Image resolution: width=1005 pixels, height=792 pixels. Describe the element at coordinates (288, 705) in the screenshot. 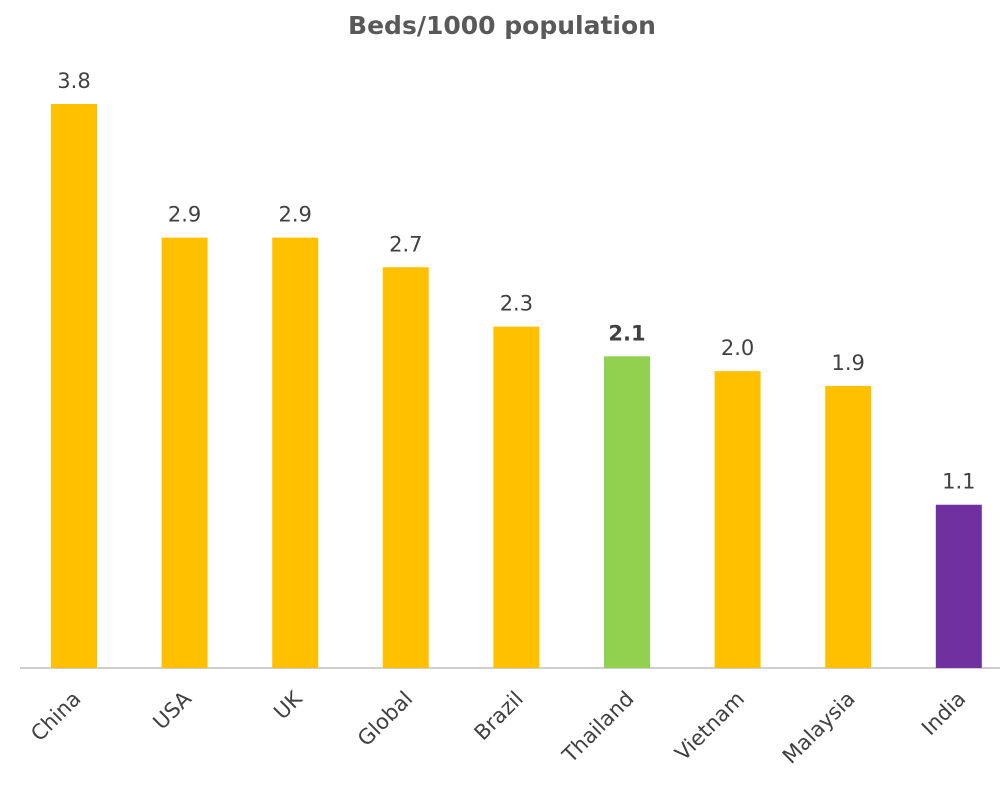

I see `x-tick-label: UK` at that location.